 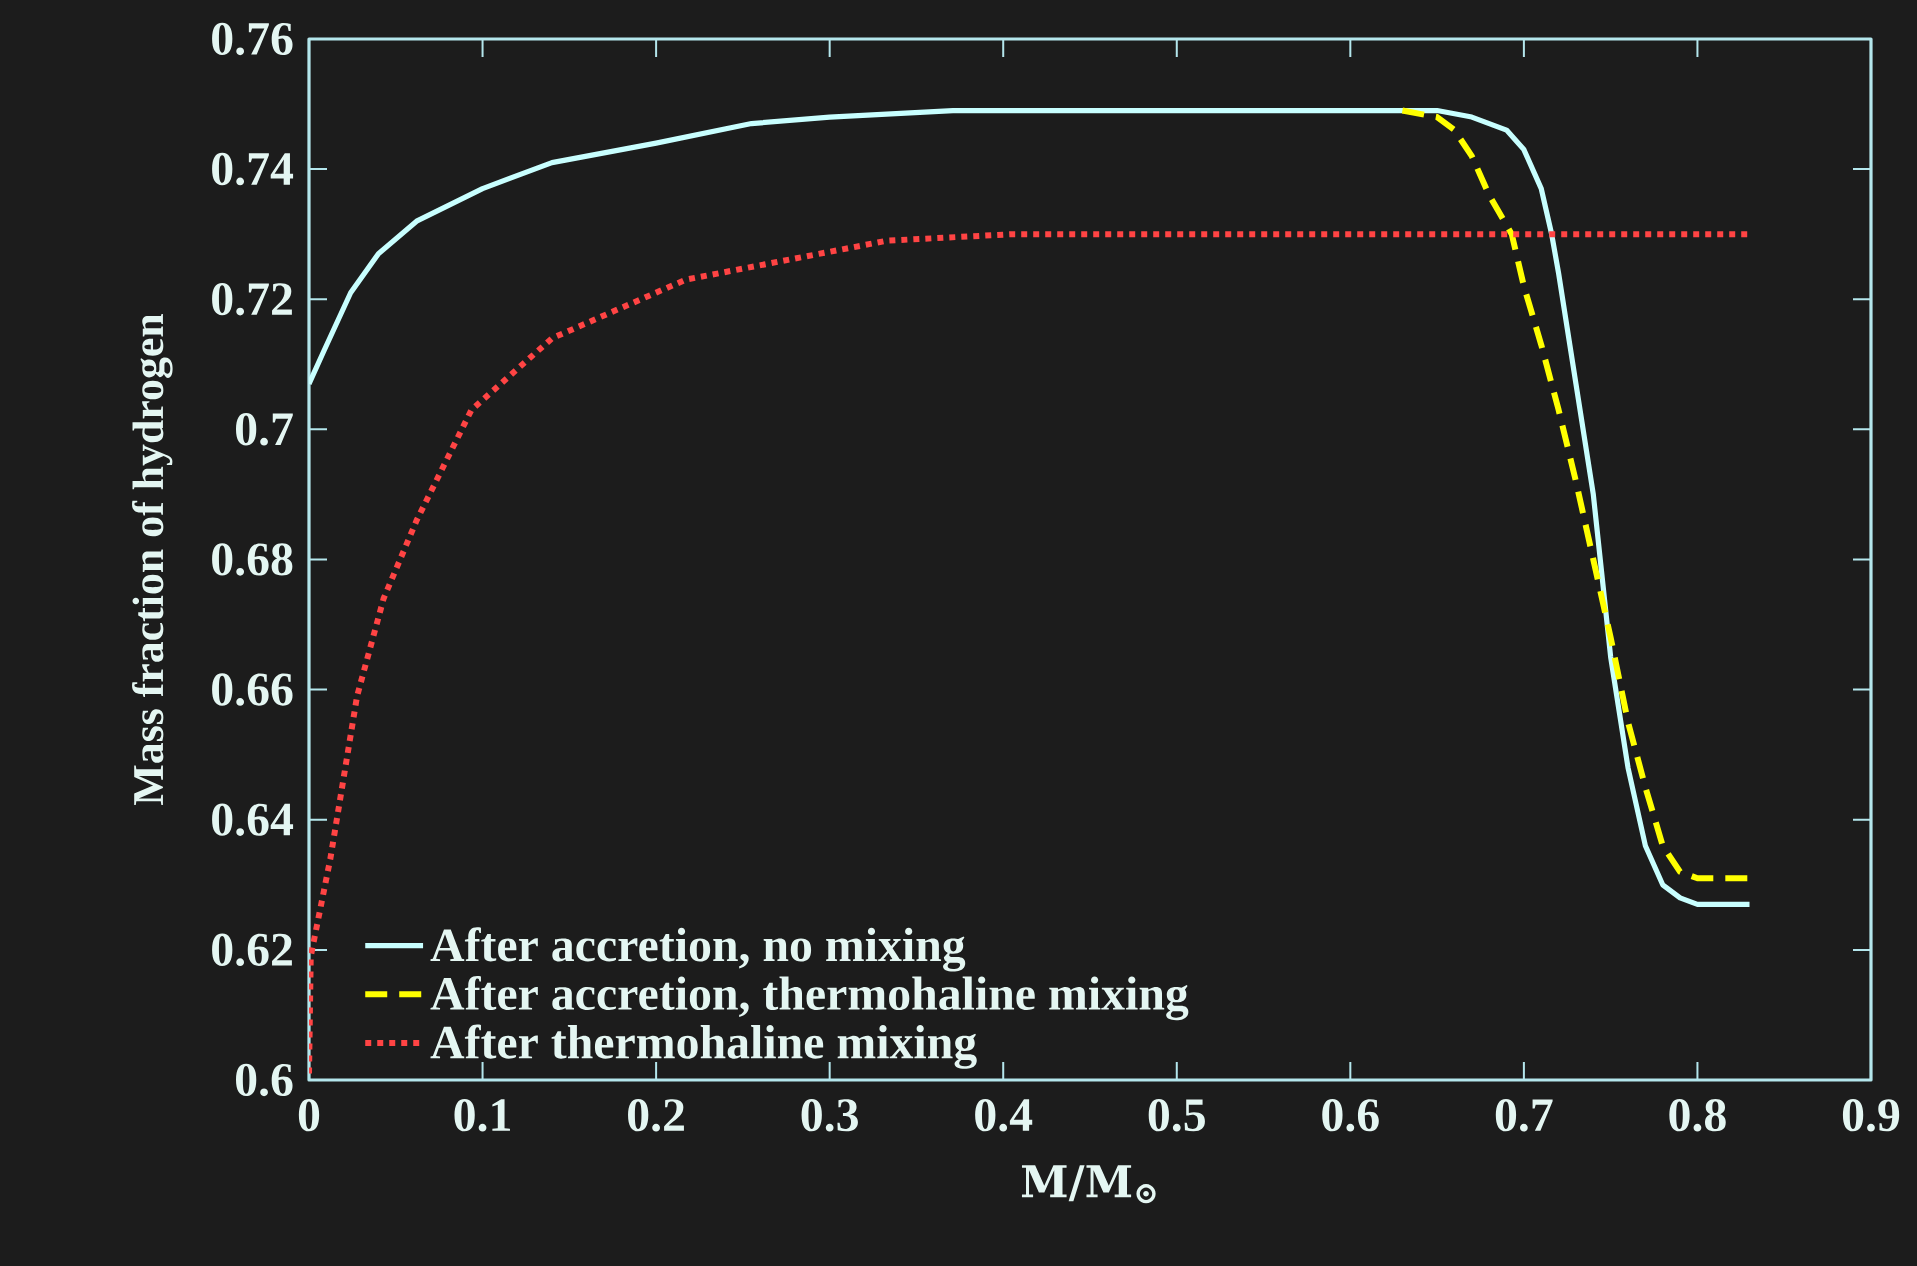 What do you see at coordinates (264, 1080) in the screenshot?
I see `y-tick-label: 0.6` at bounding box center [264, 1080].